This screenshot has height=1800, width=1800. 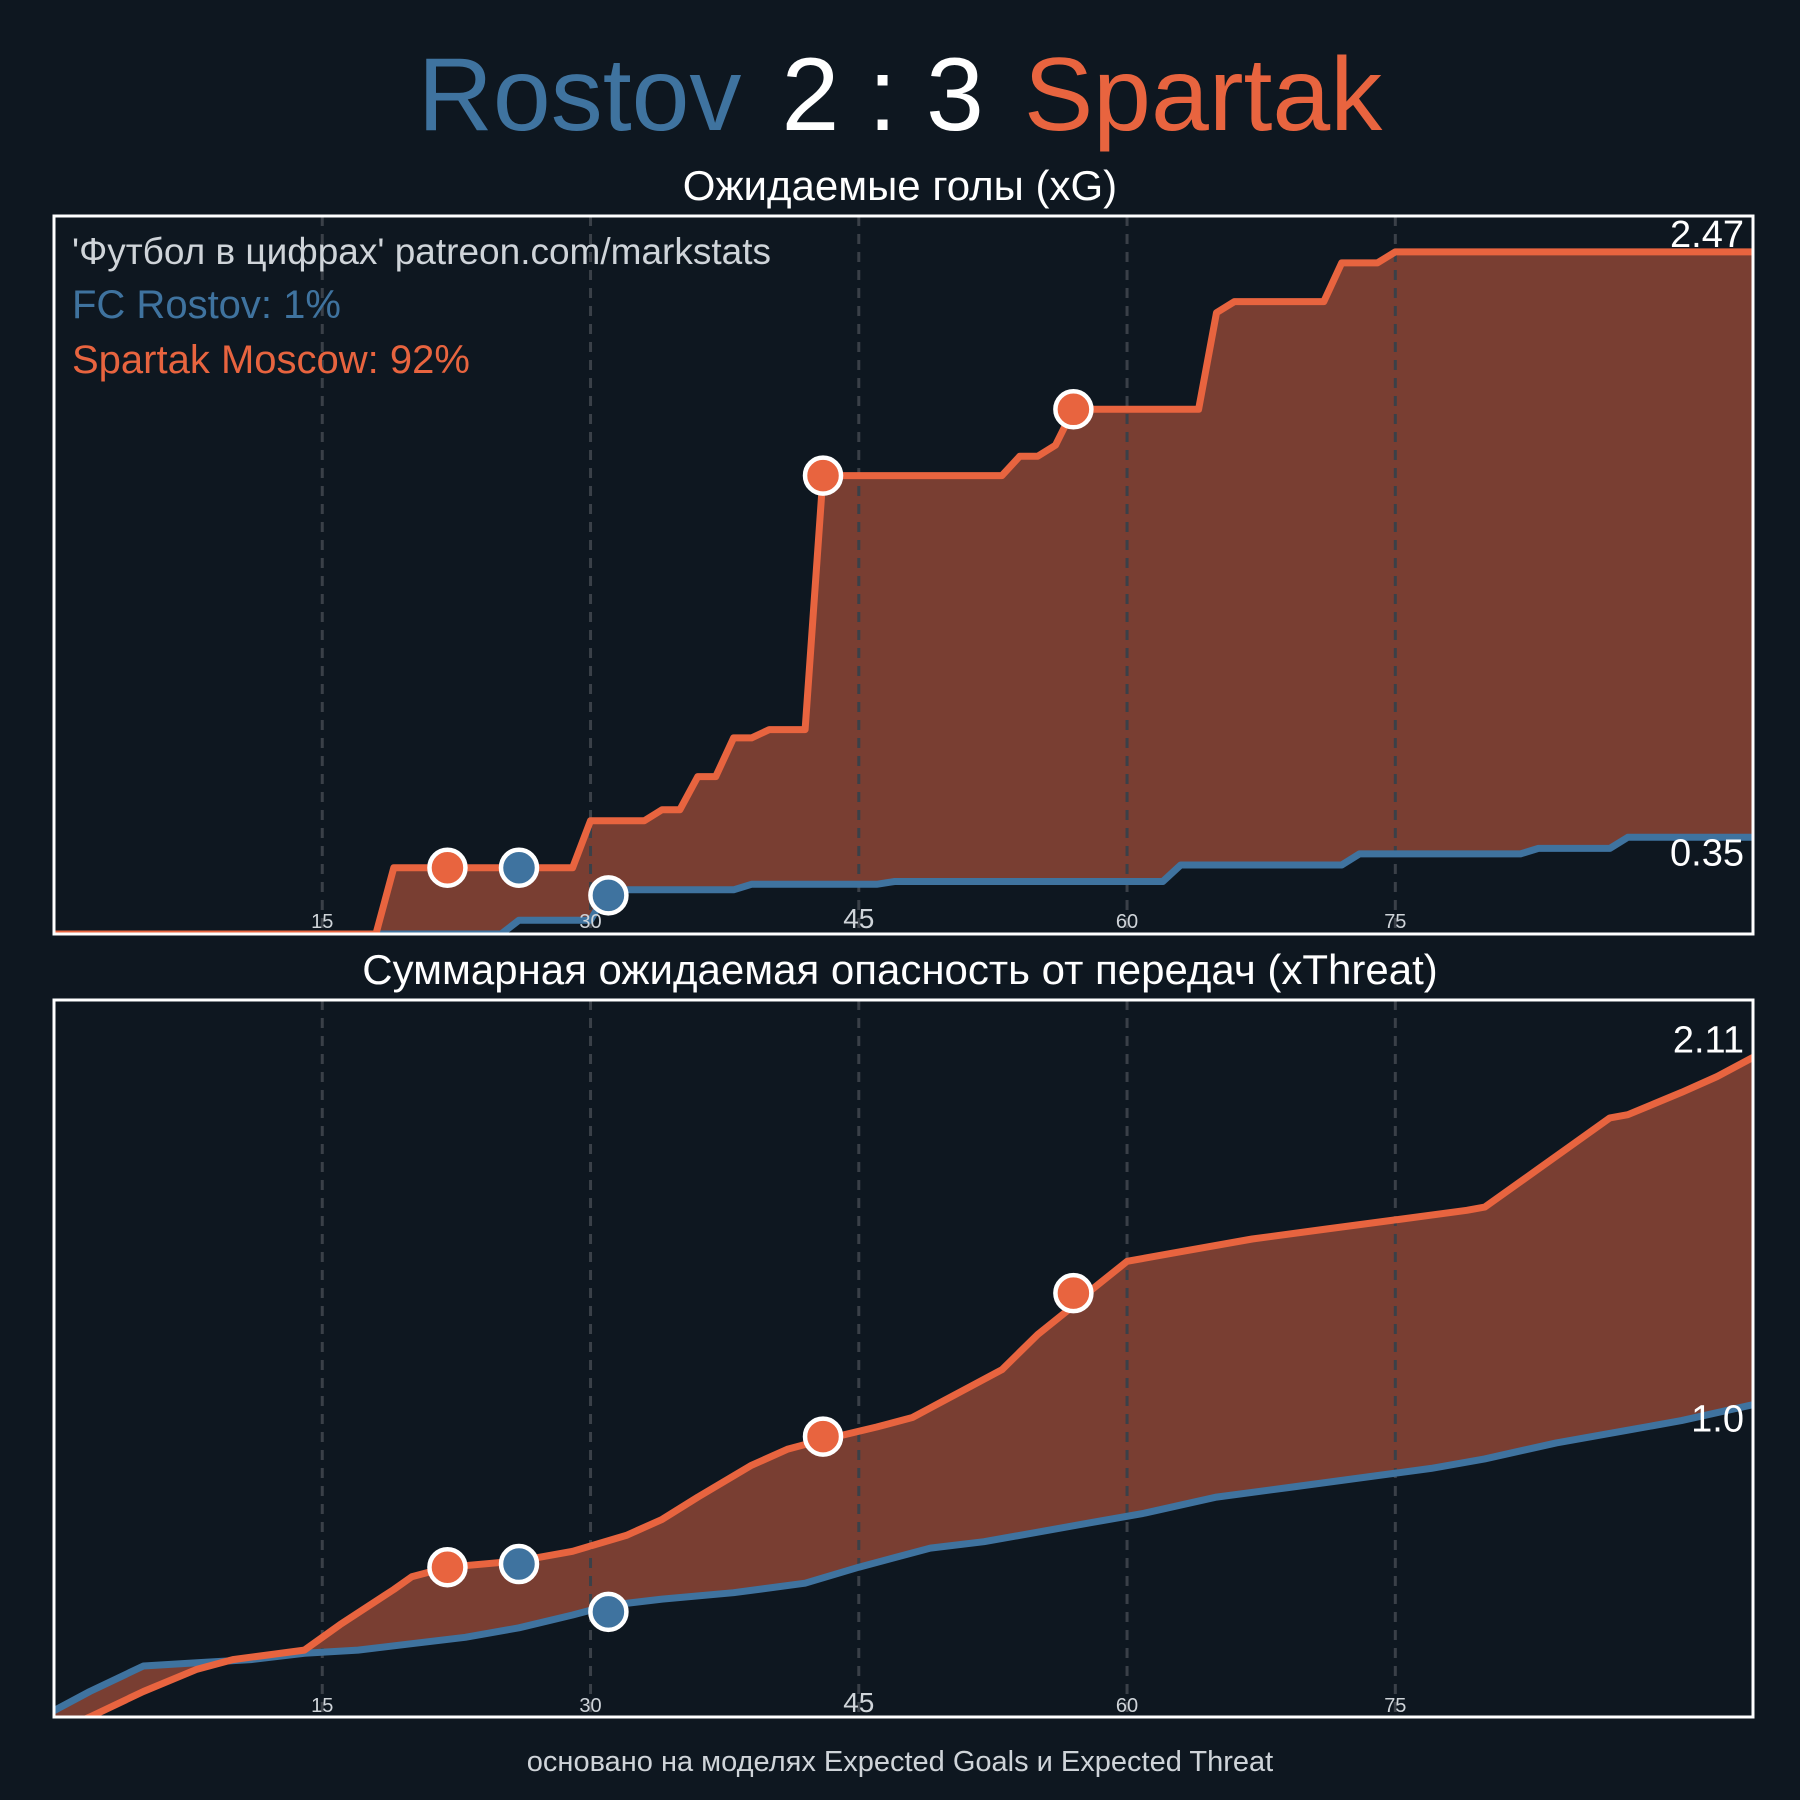 I want to click on watermark-text: 'Футбол в цифрах' patreon.com/markstats, so click(x=421, y=251).